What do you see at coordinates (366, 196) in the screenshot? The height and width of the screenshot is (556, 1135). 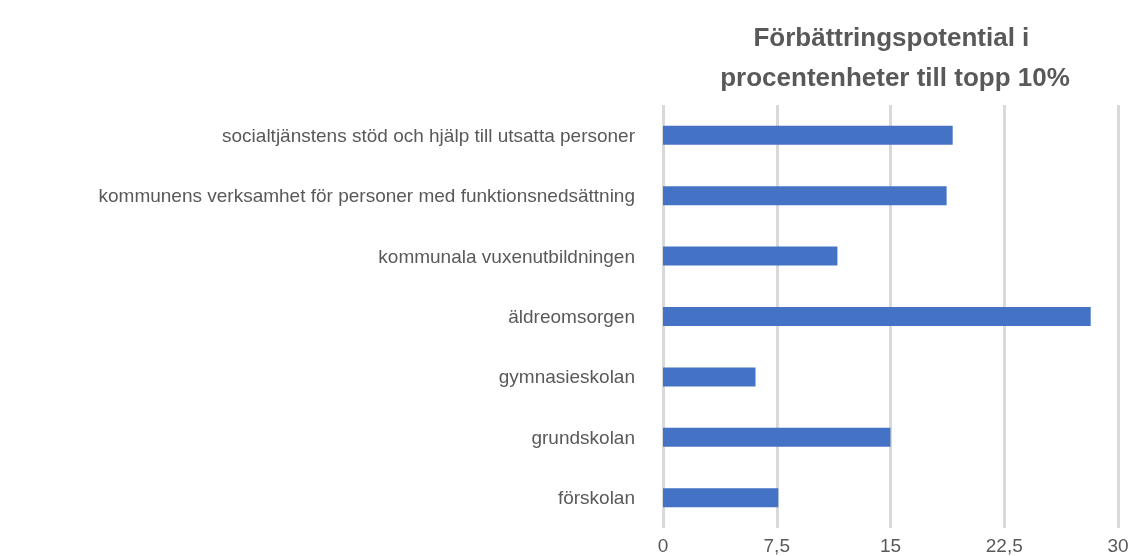 I see `y-tick-label: kommunens verksamhet för personer med funktionsnedsättning` at bounding box center [366, 196].